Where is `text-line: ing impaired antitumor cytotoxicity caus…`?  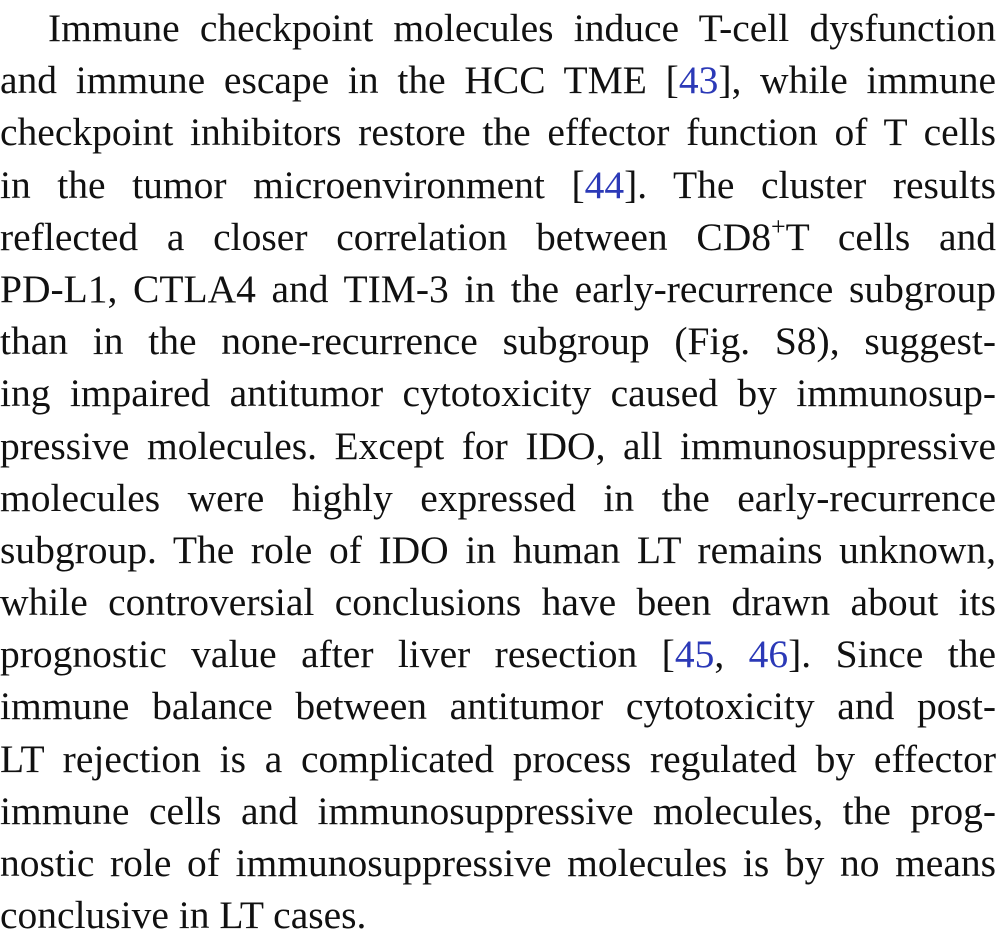 text-line: ing impaired antitumor cytotoxicity caus… is located at coordinates (498, 393).